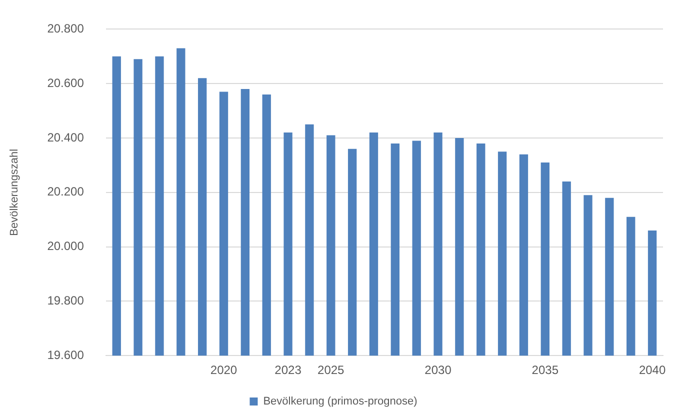 The height and width of the screenshot is (419, 677). I want to click on y-tick-label: 19.600, so click(65, 355).